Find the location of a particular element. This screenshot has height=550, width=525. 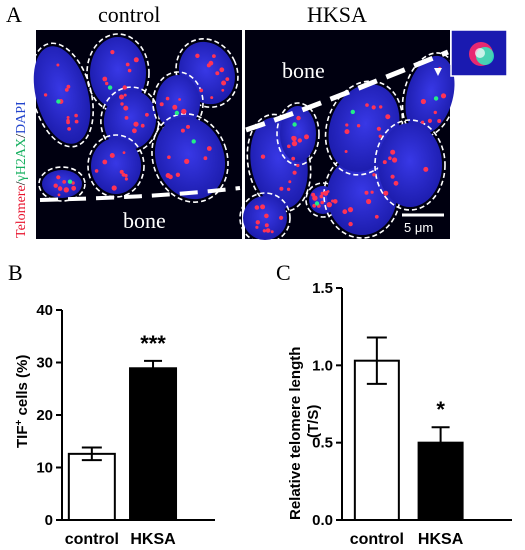

control-nuclei is located at coordinates (134, 118).